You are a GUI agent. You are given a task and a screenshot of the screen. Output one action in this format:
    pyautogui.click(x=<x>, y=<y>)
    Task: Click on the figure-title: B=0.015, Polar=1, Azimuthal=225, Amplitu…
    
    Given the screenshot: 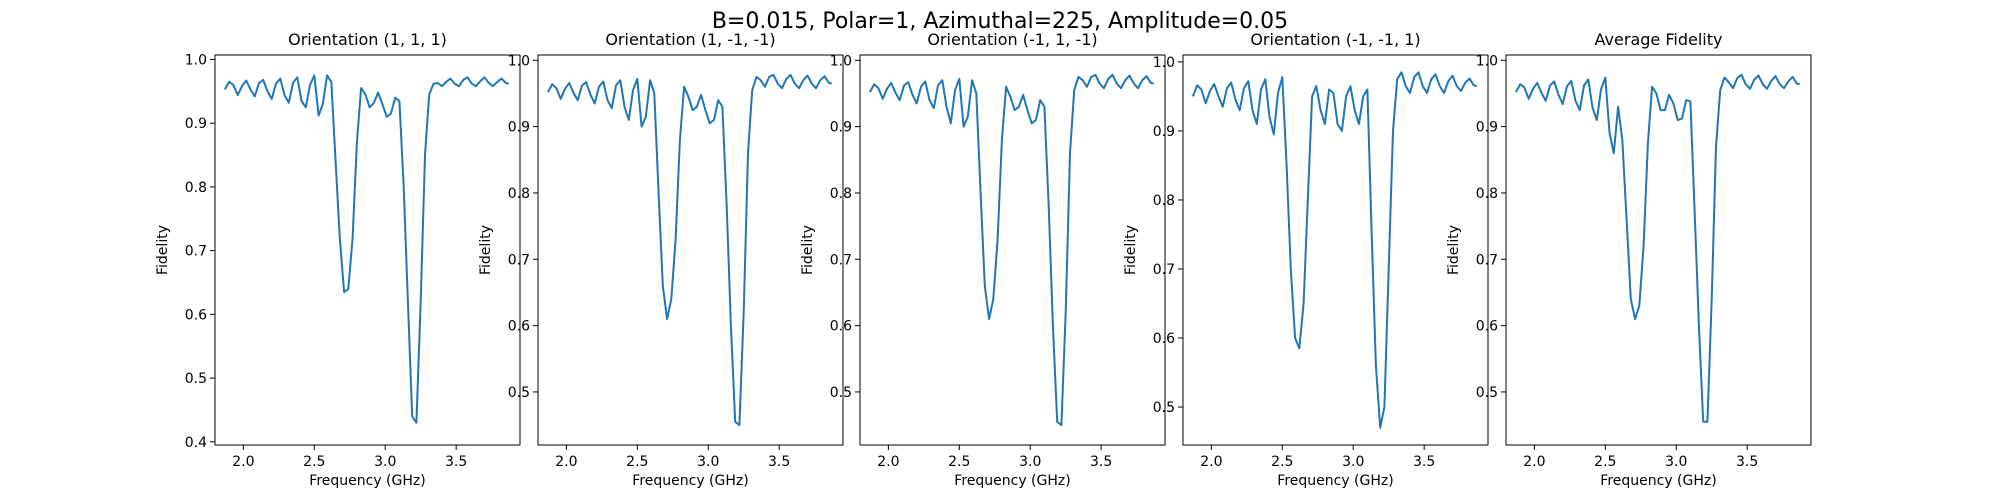 What is the action you would take?
    pyautogui.click(x=1000, y=21)
    